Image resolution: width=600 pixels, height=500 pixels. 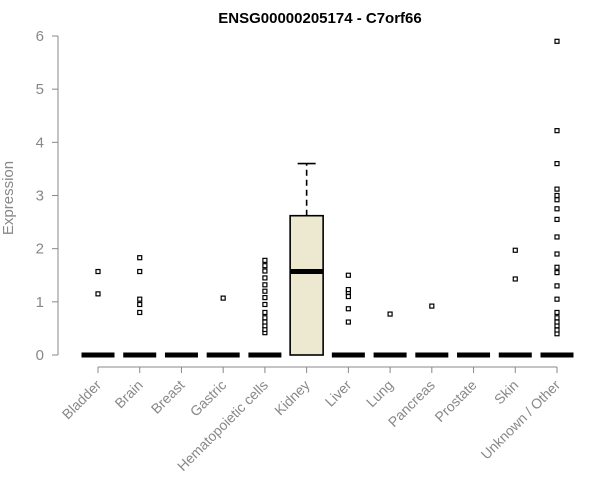 What do you see at coordinates (40, 89) in the screenshot?
I see `y-tick-label: 5` at bounding box center [40, 89].